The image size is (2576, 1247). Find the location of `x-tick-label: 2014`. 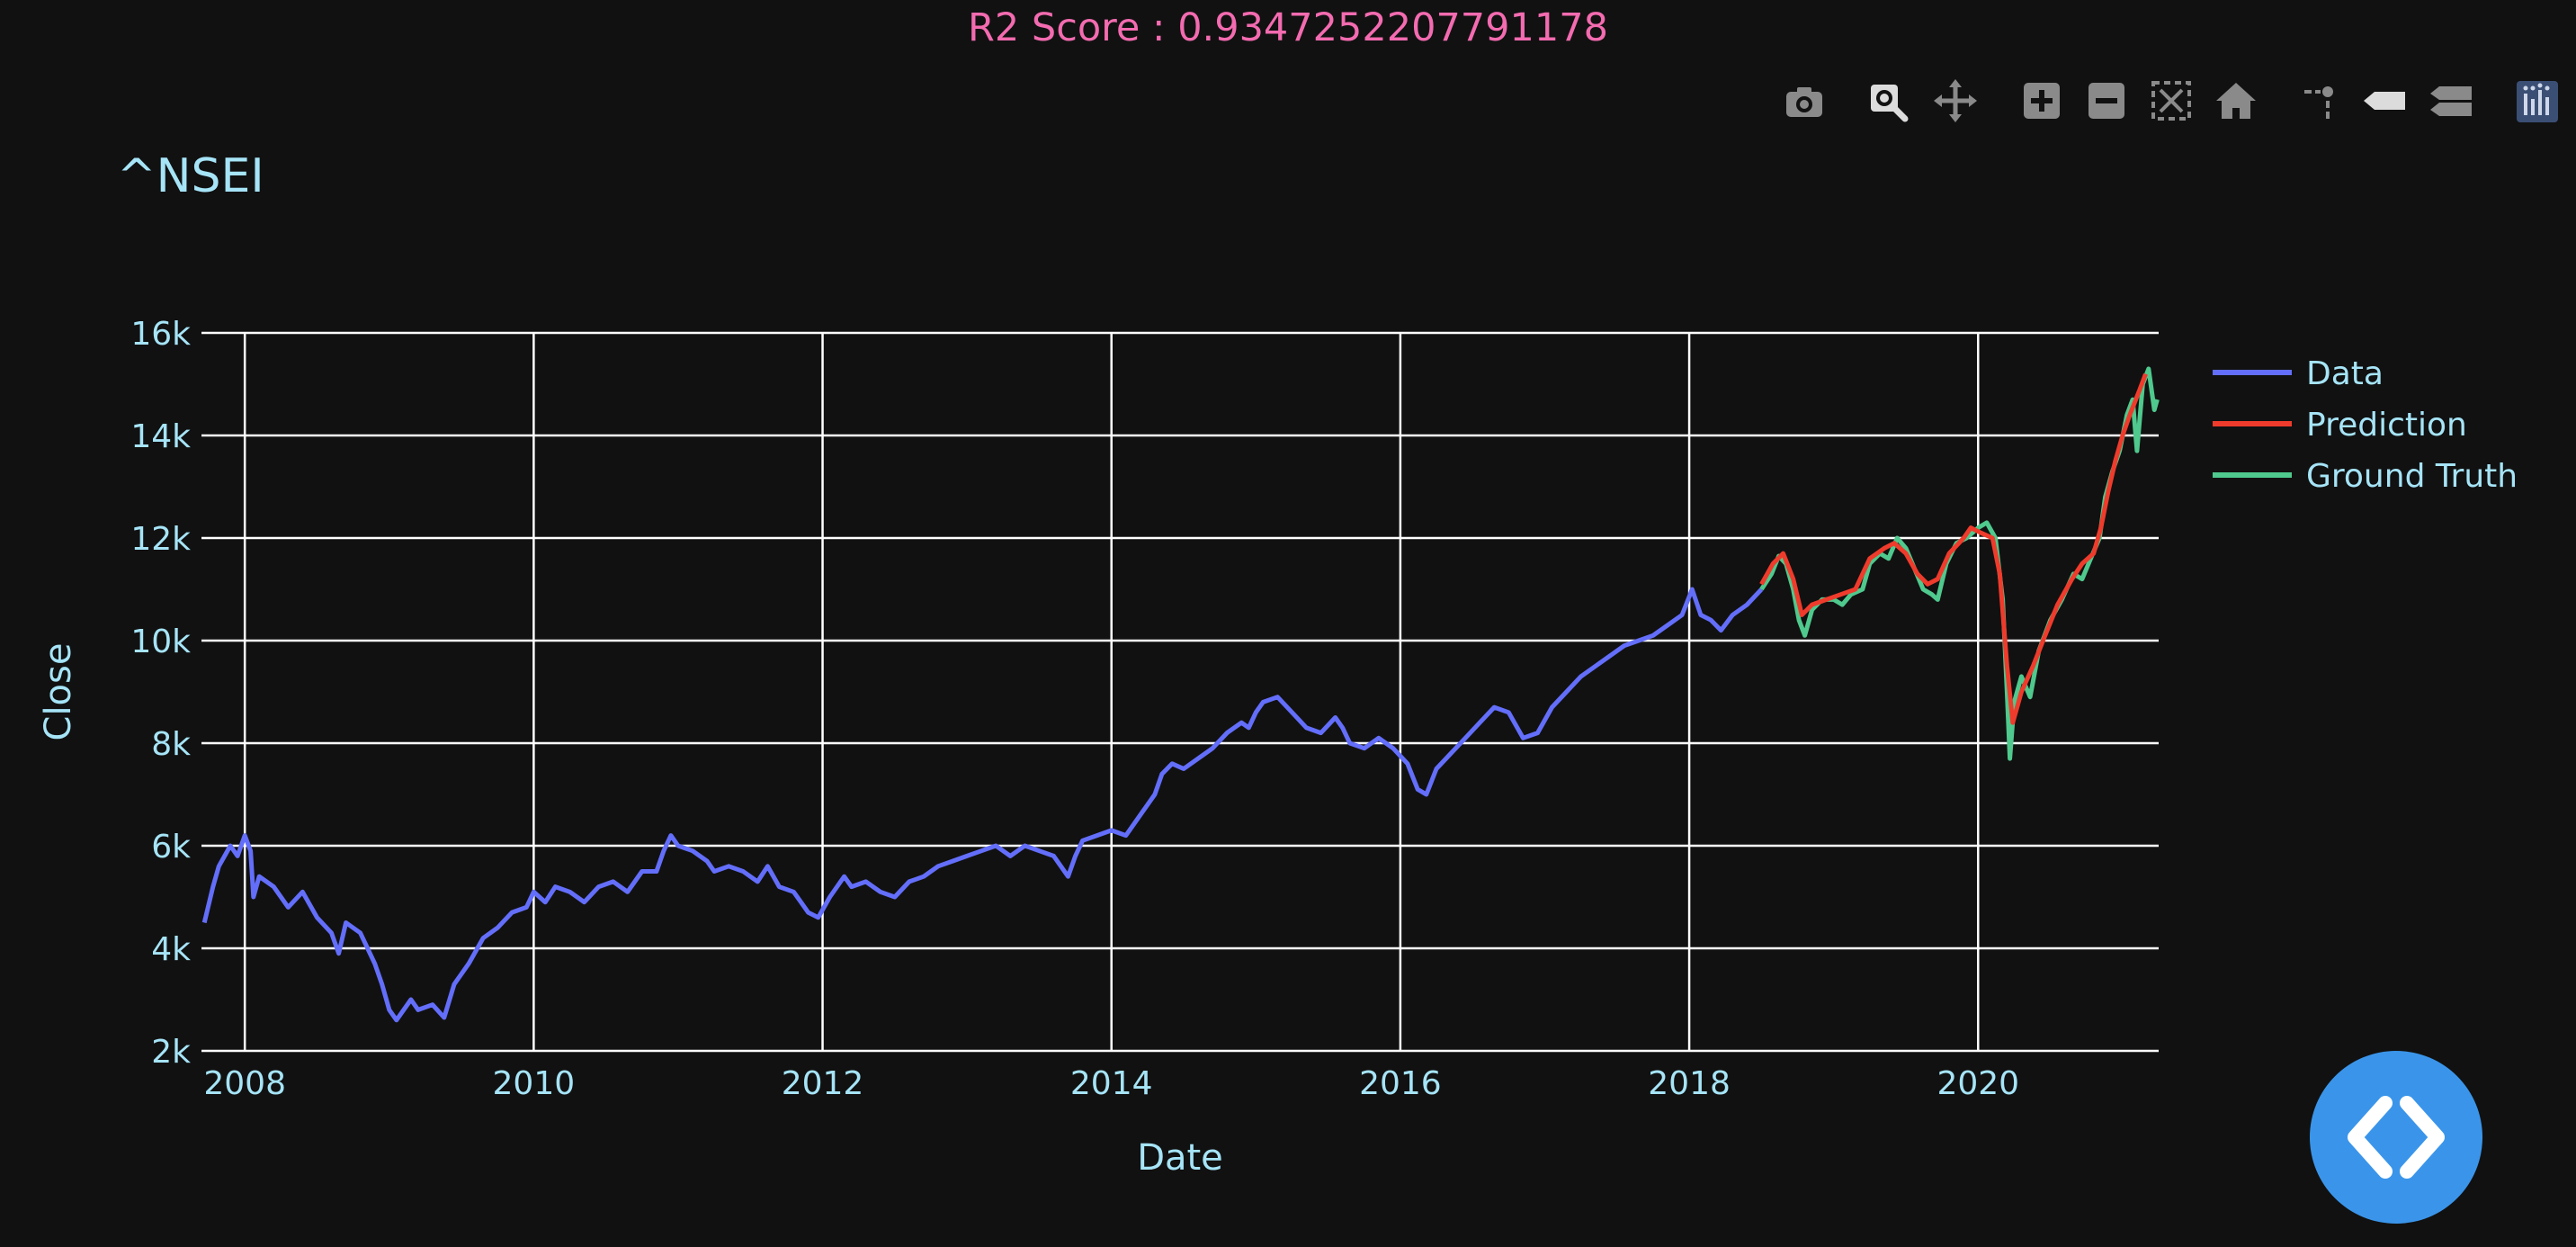

x-tick-label: 2014 is located at coordinates (1111, 1083).